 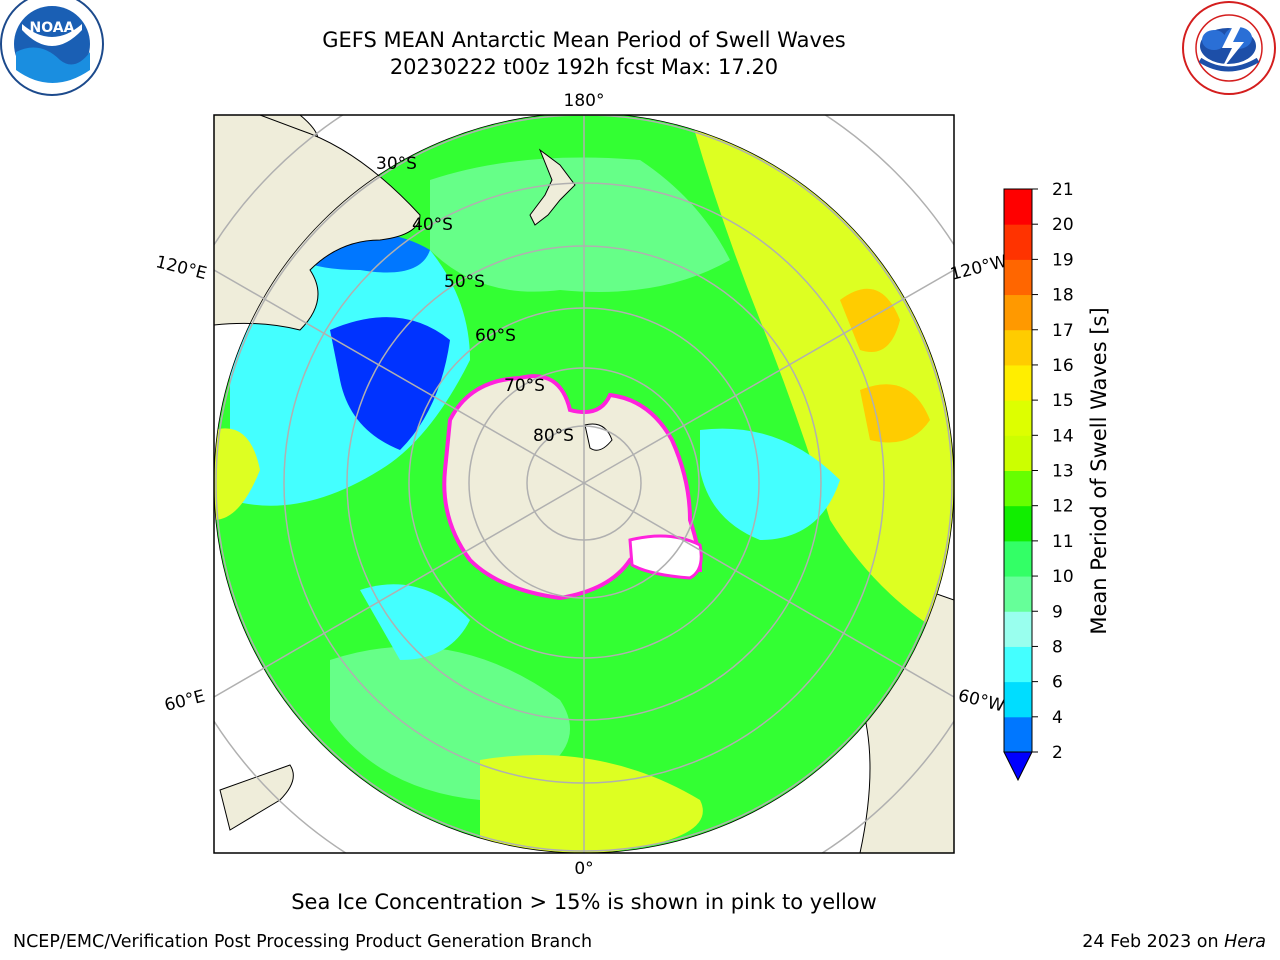 I want to click on noaa-logo-text: NOAA, so click(x=52, y=28).